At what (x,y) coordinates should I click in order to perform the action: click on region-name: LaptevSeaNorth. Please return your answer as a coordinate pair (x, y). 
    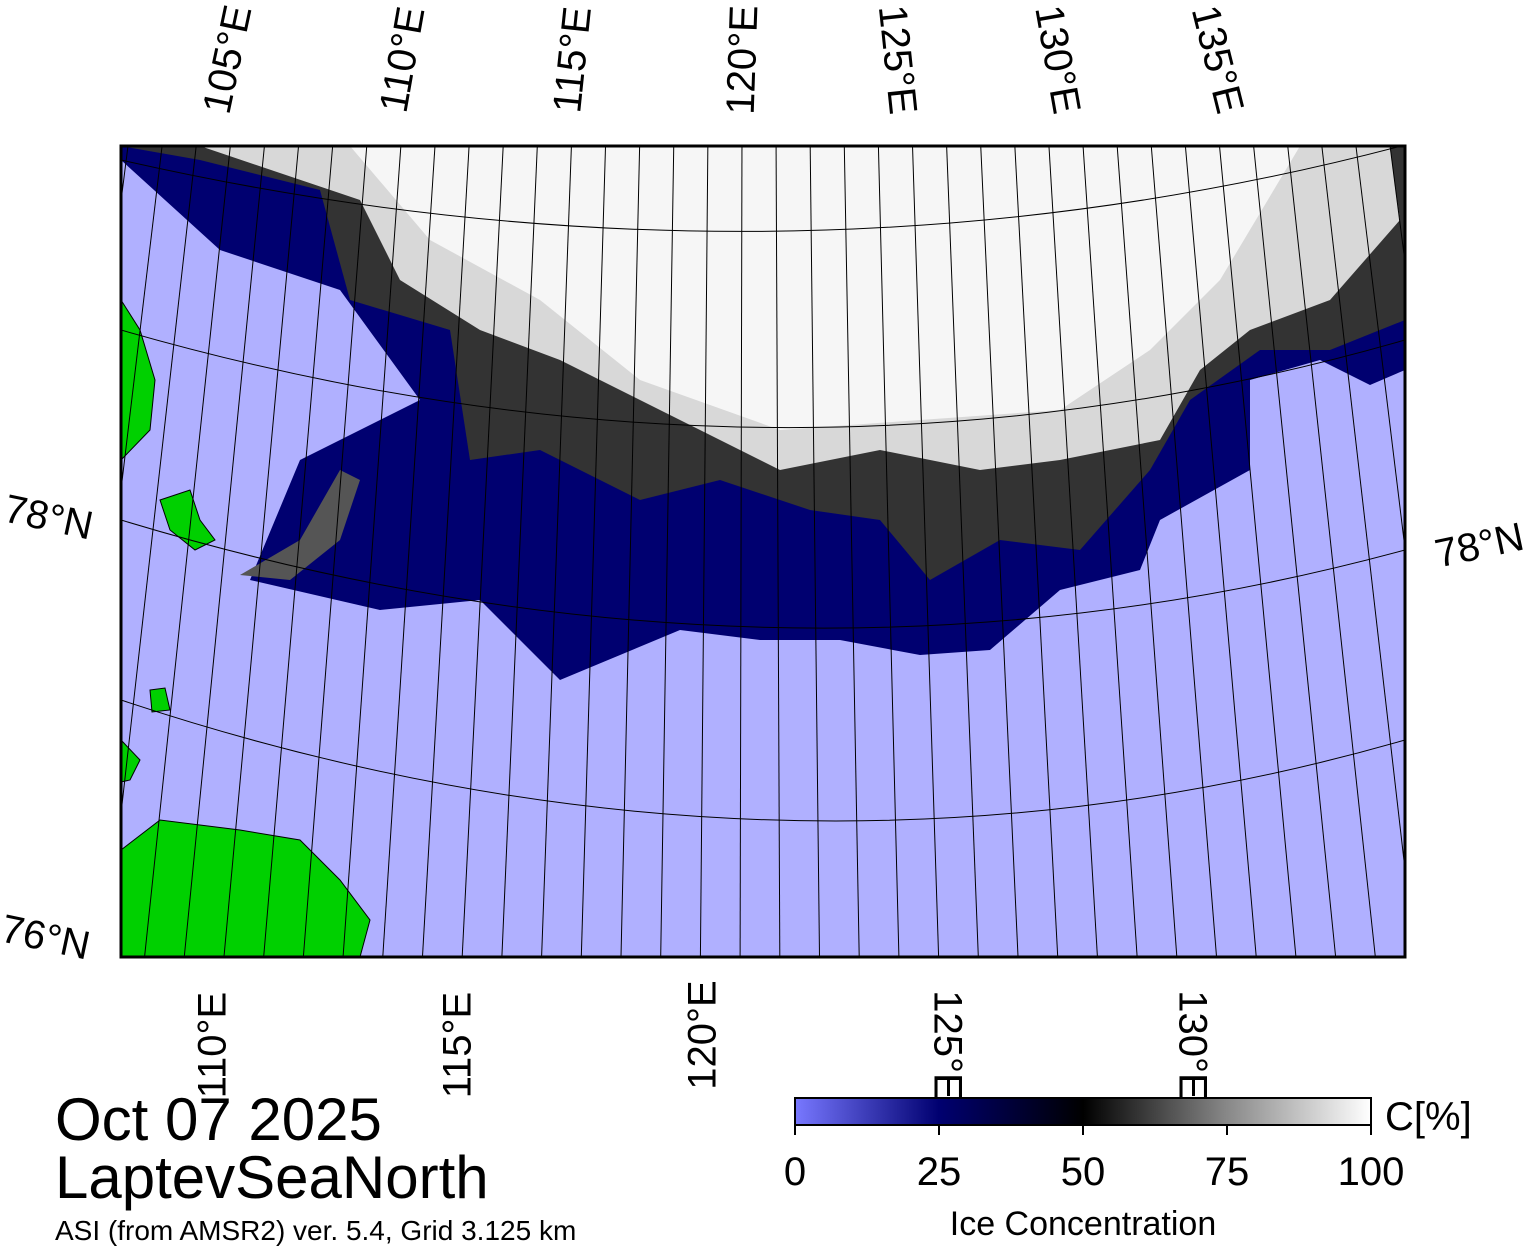
    Looking at the image, I should click on (272, 1177).